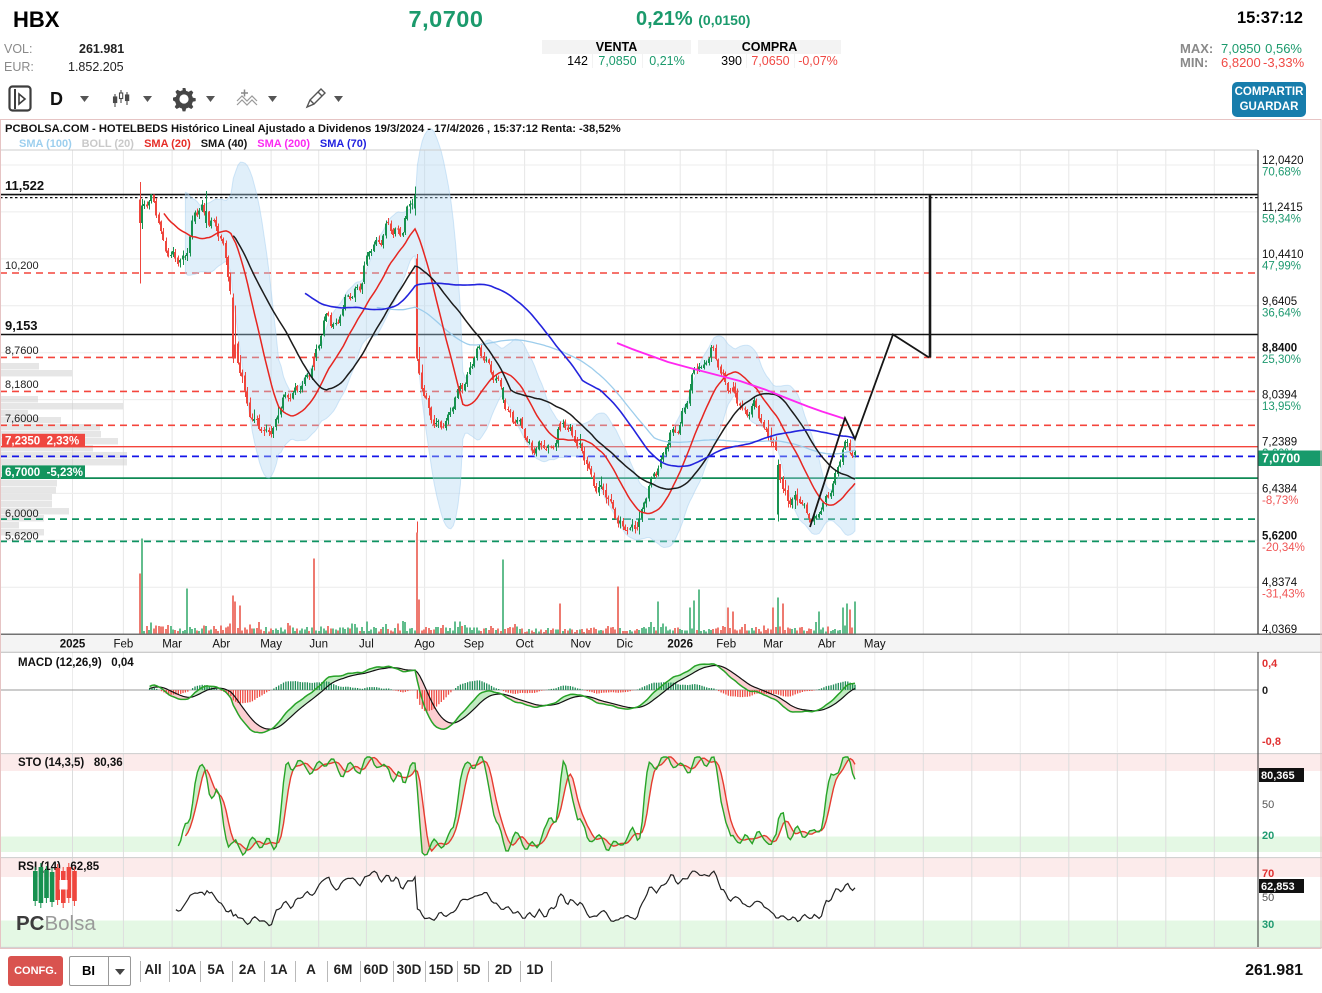 This screenshot has width=1322, height=993. Describe the element at coordinates (1279, 349) in the screenshot. I see `svg-text: 8,8400` at that location.